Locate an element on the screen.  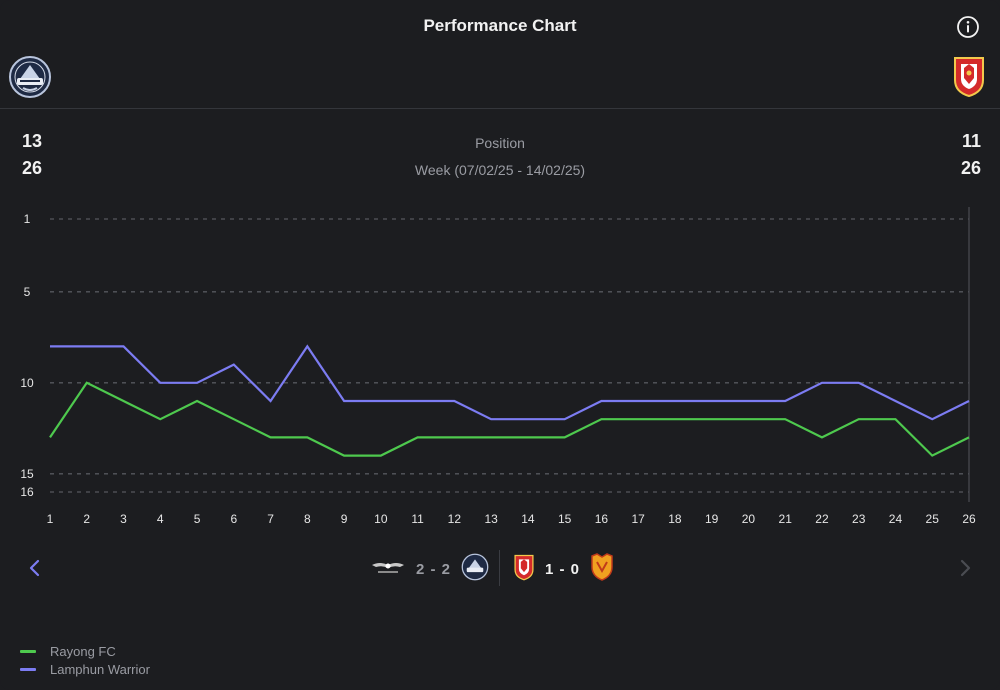
x-tick-label: 21 is located at coordinates (786, 519).